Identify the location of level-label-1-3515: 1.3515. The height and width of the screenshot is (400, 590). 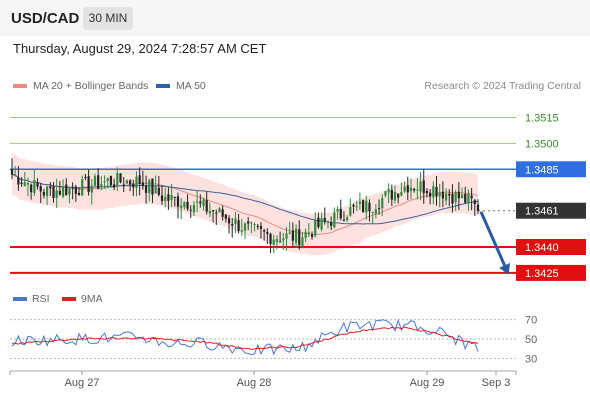
(542, 118).